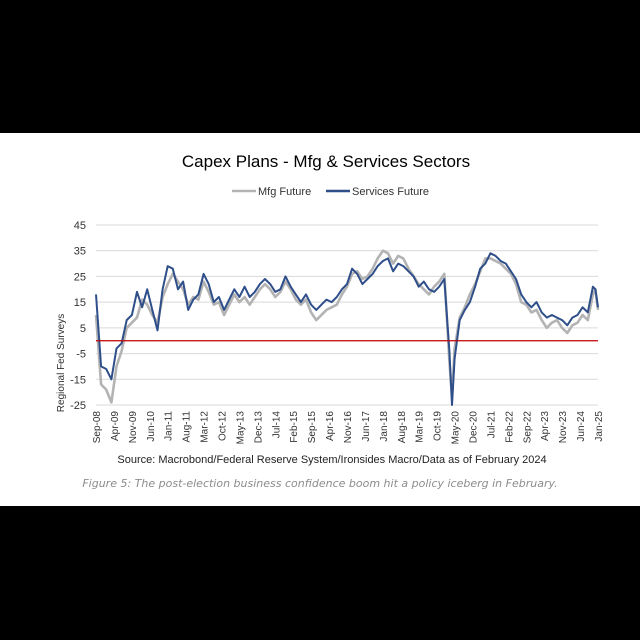 The height and width of the screenshot is (640, 640). I want to click on x-tick-label: Mar-19, so click(420, 427).